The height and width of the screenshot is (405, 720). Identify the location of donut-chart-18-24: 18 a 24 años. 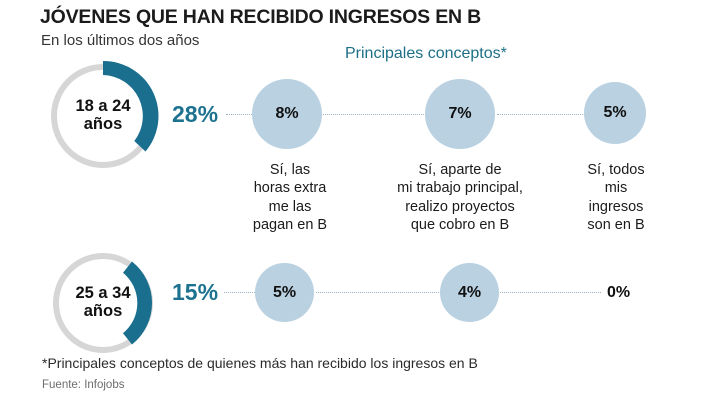
(103, 116).